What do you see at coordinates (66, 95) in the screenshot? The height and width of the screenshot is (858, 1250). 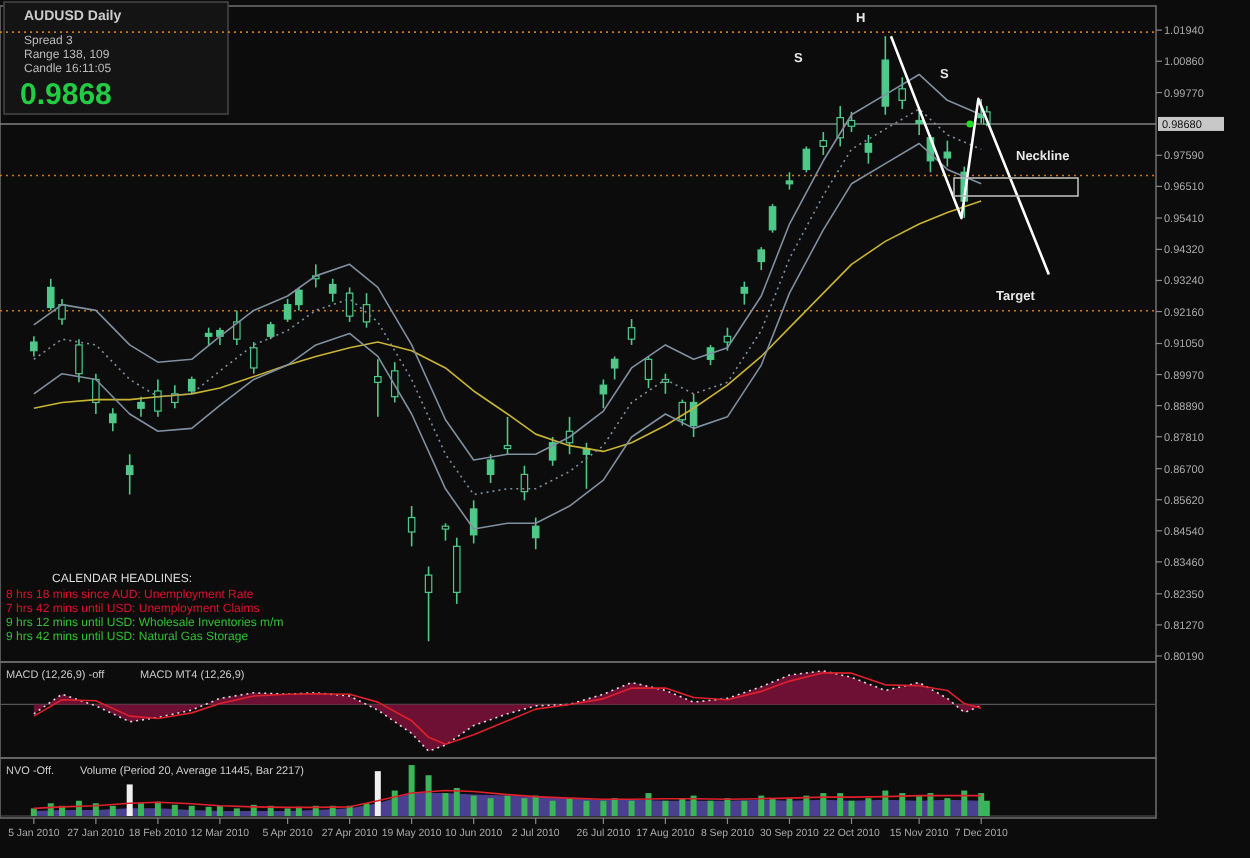 I see `annotation: 0.9868` at bounding box center [66, 95].